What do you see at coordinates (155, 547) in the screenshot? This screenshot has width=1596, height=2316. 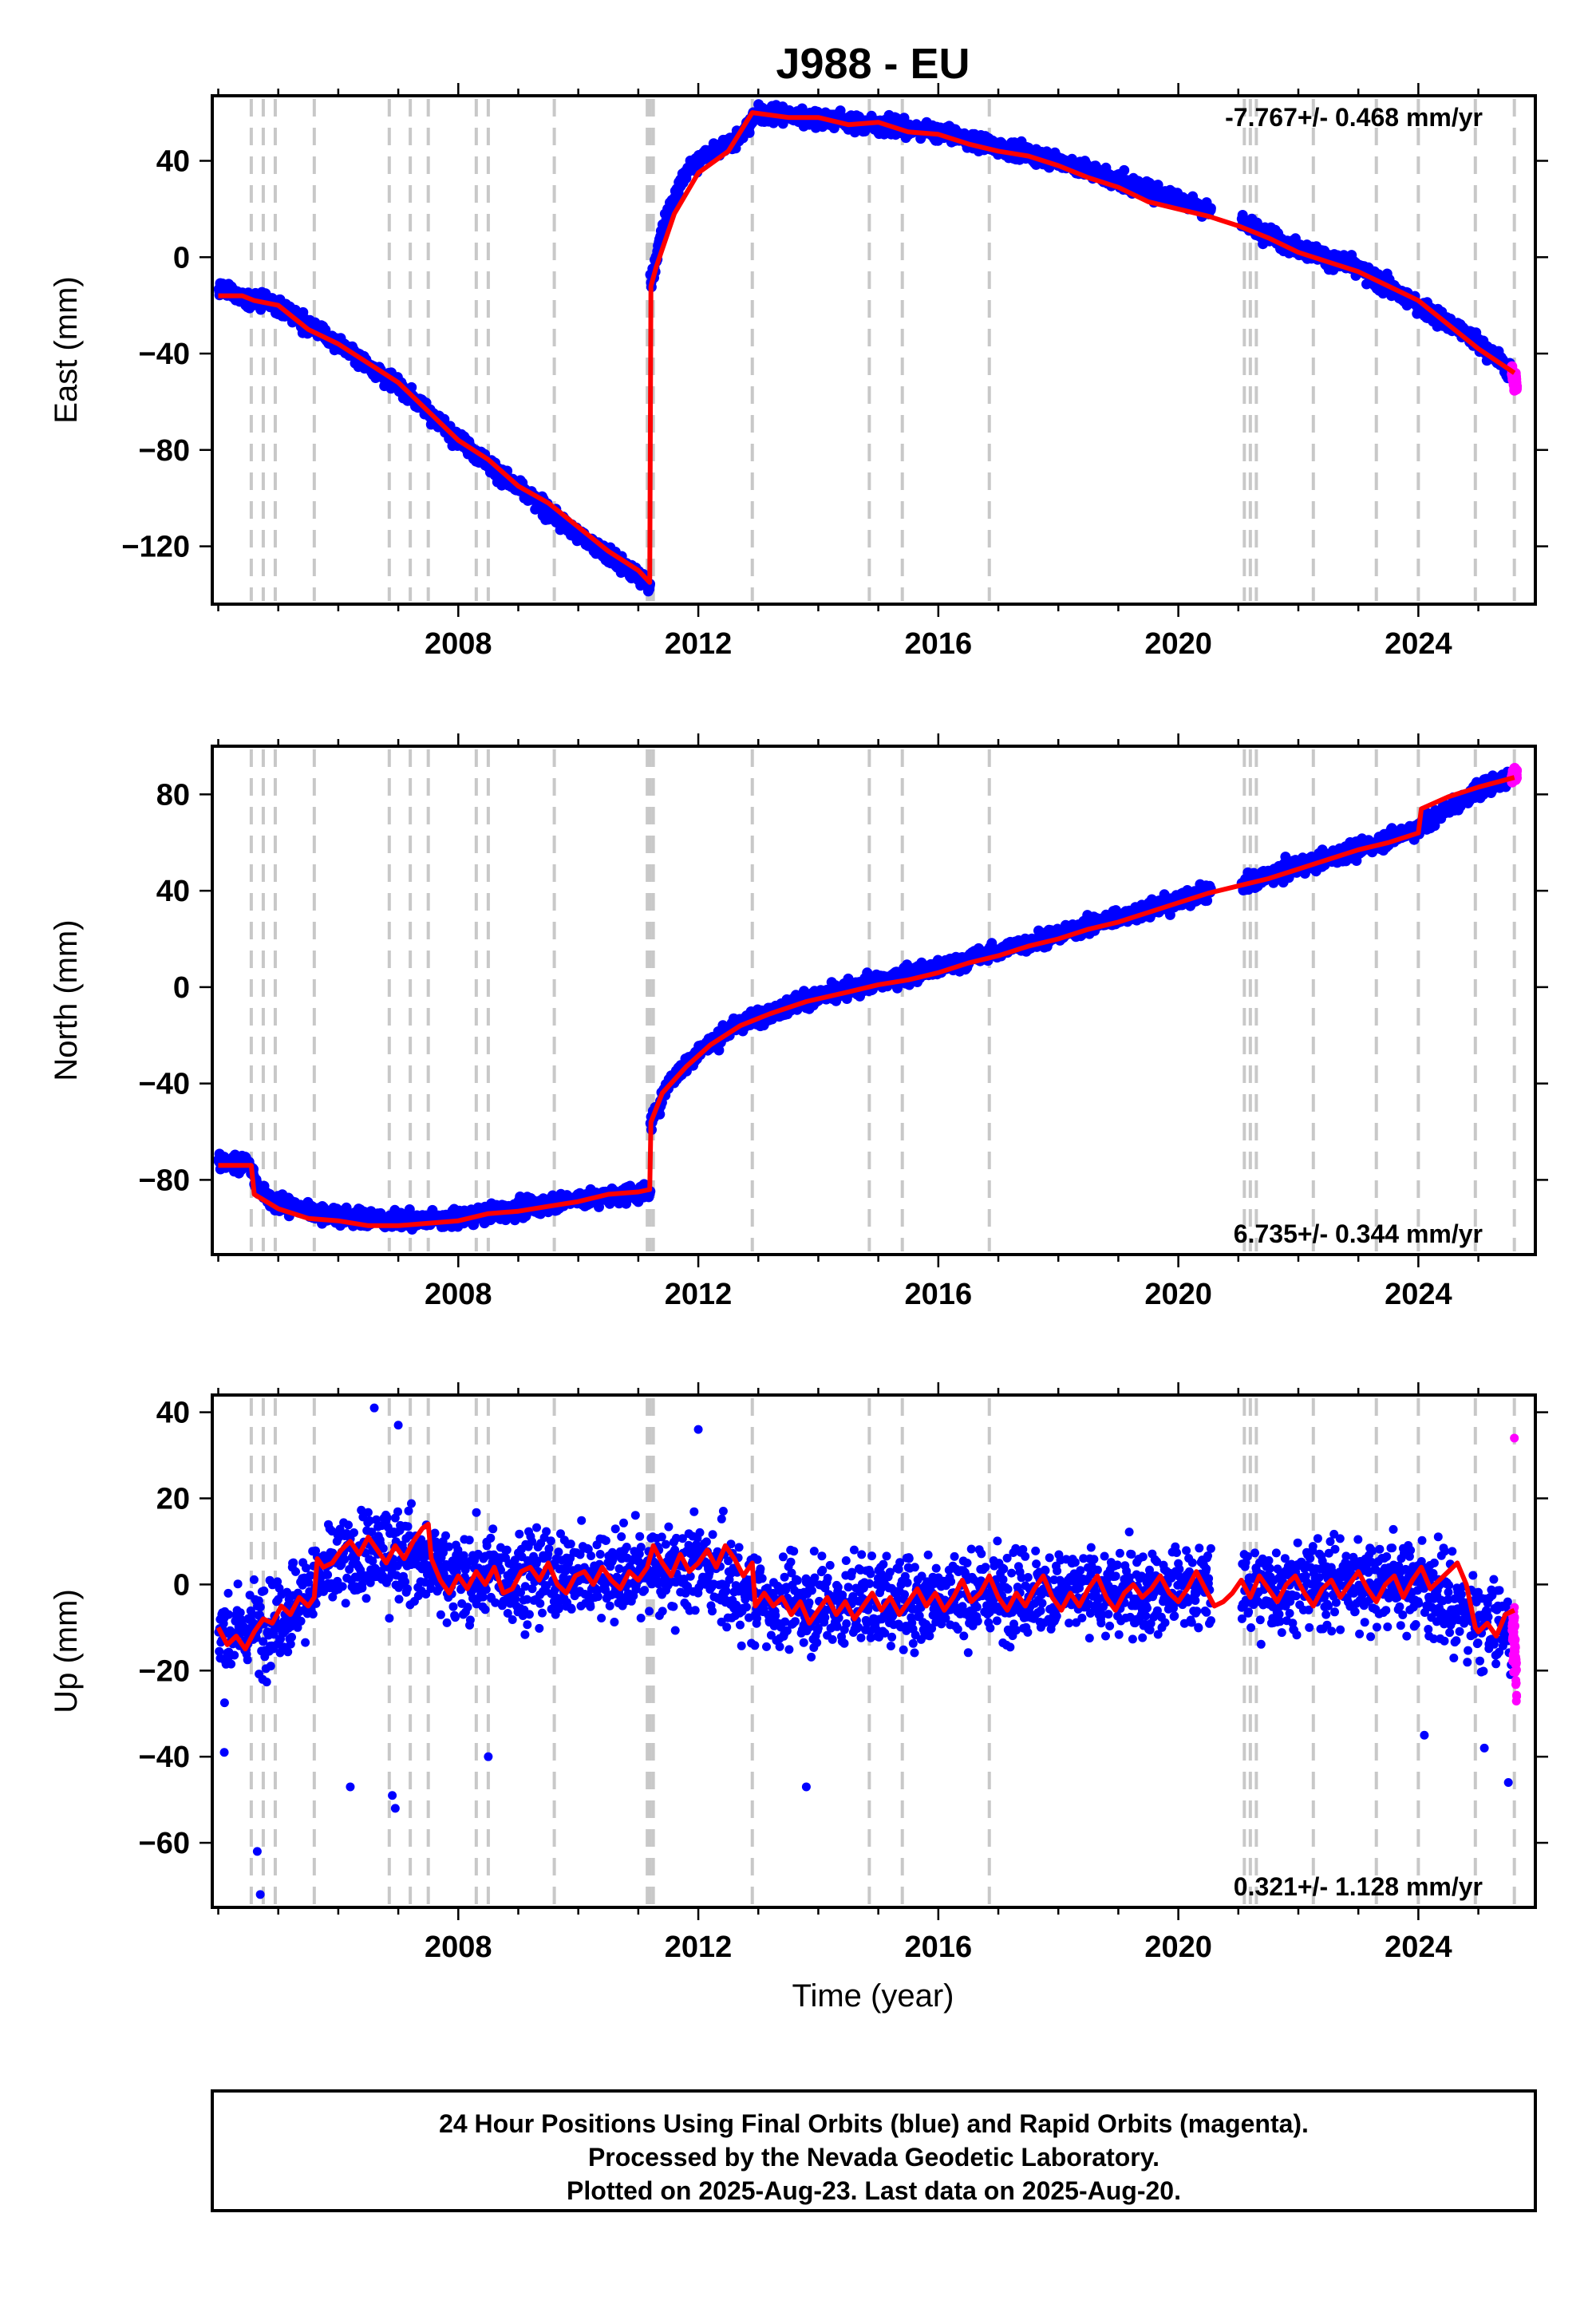 I see `y-tick-label: −120` at bounding box center [155, 547].